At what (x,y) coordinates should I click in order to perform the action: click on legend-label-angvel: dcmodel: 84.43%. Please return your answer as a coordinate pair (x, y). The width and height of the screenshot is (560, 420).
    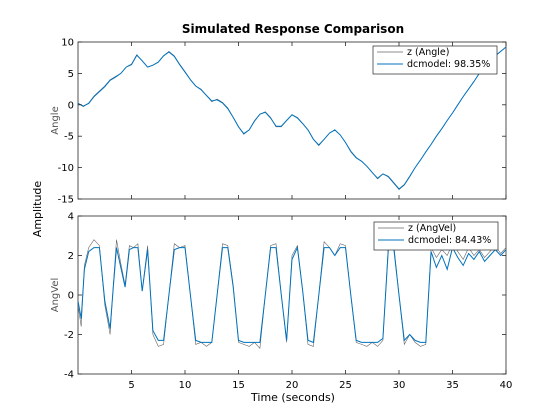
    Looking at the image, I should click on (449, 240).